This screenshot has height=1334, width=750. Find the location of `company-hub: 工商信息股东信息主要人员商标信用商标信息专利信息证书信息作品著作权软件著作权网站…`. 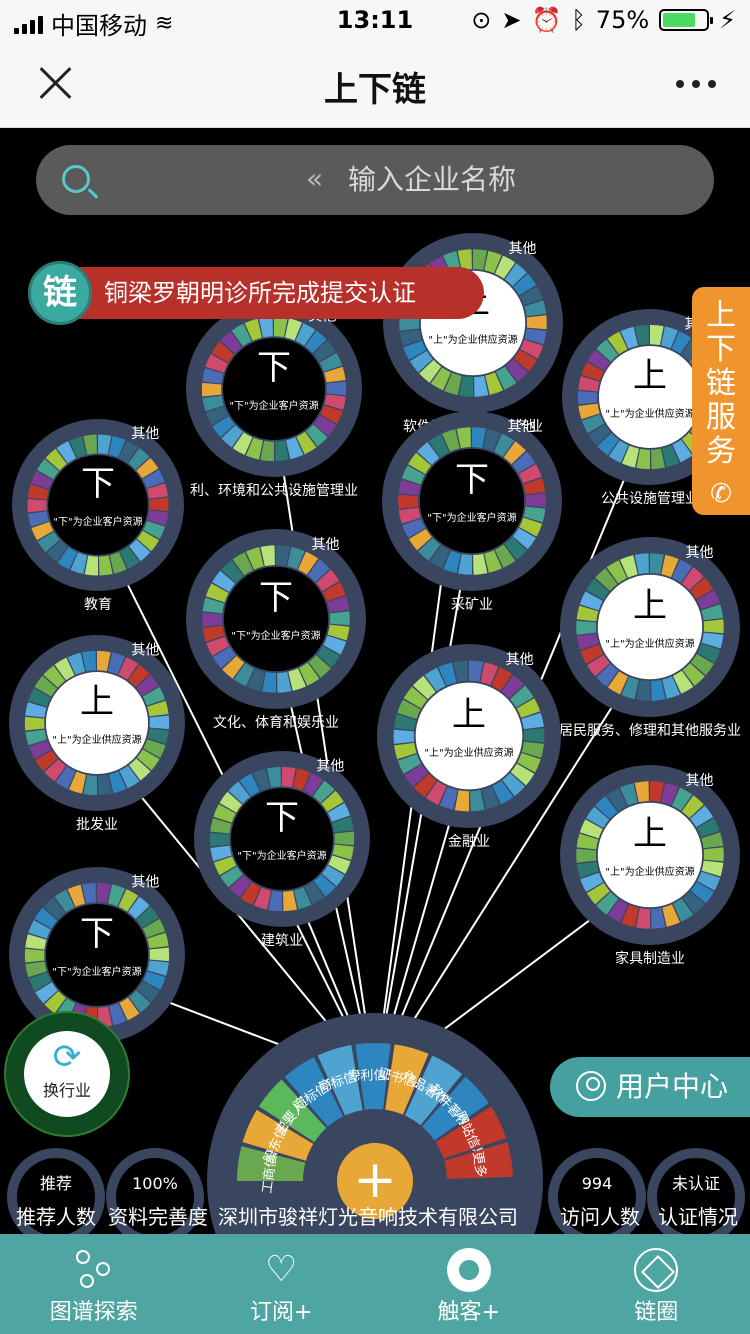

company-hub: 工商信息股东信息主要人员商标信用商标信息专利信息证书信息作品著作权软件著作权网站… is located at coordinates (375, 1123).